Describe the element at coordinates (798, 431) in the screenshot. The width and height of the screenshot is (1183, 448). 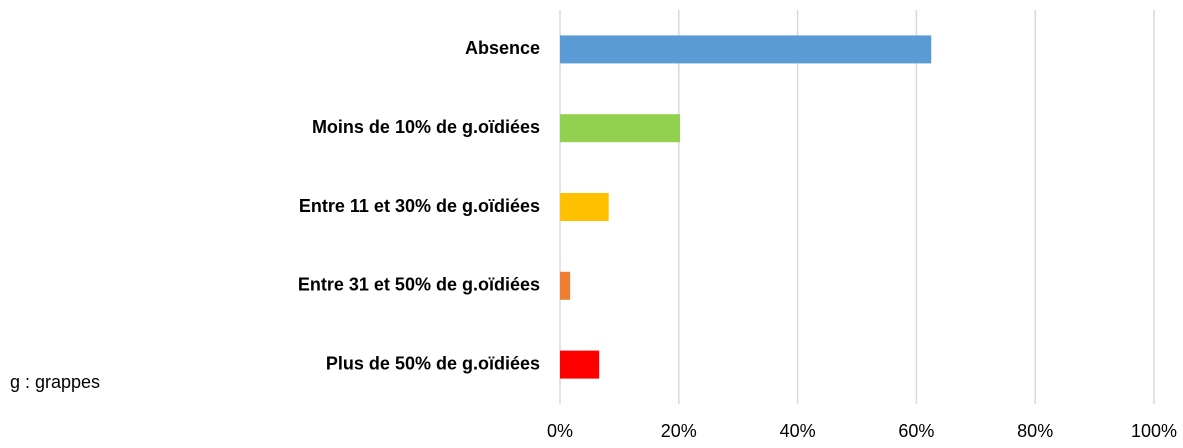
I see `x-tick-label: 40%` at that location.